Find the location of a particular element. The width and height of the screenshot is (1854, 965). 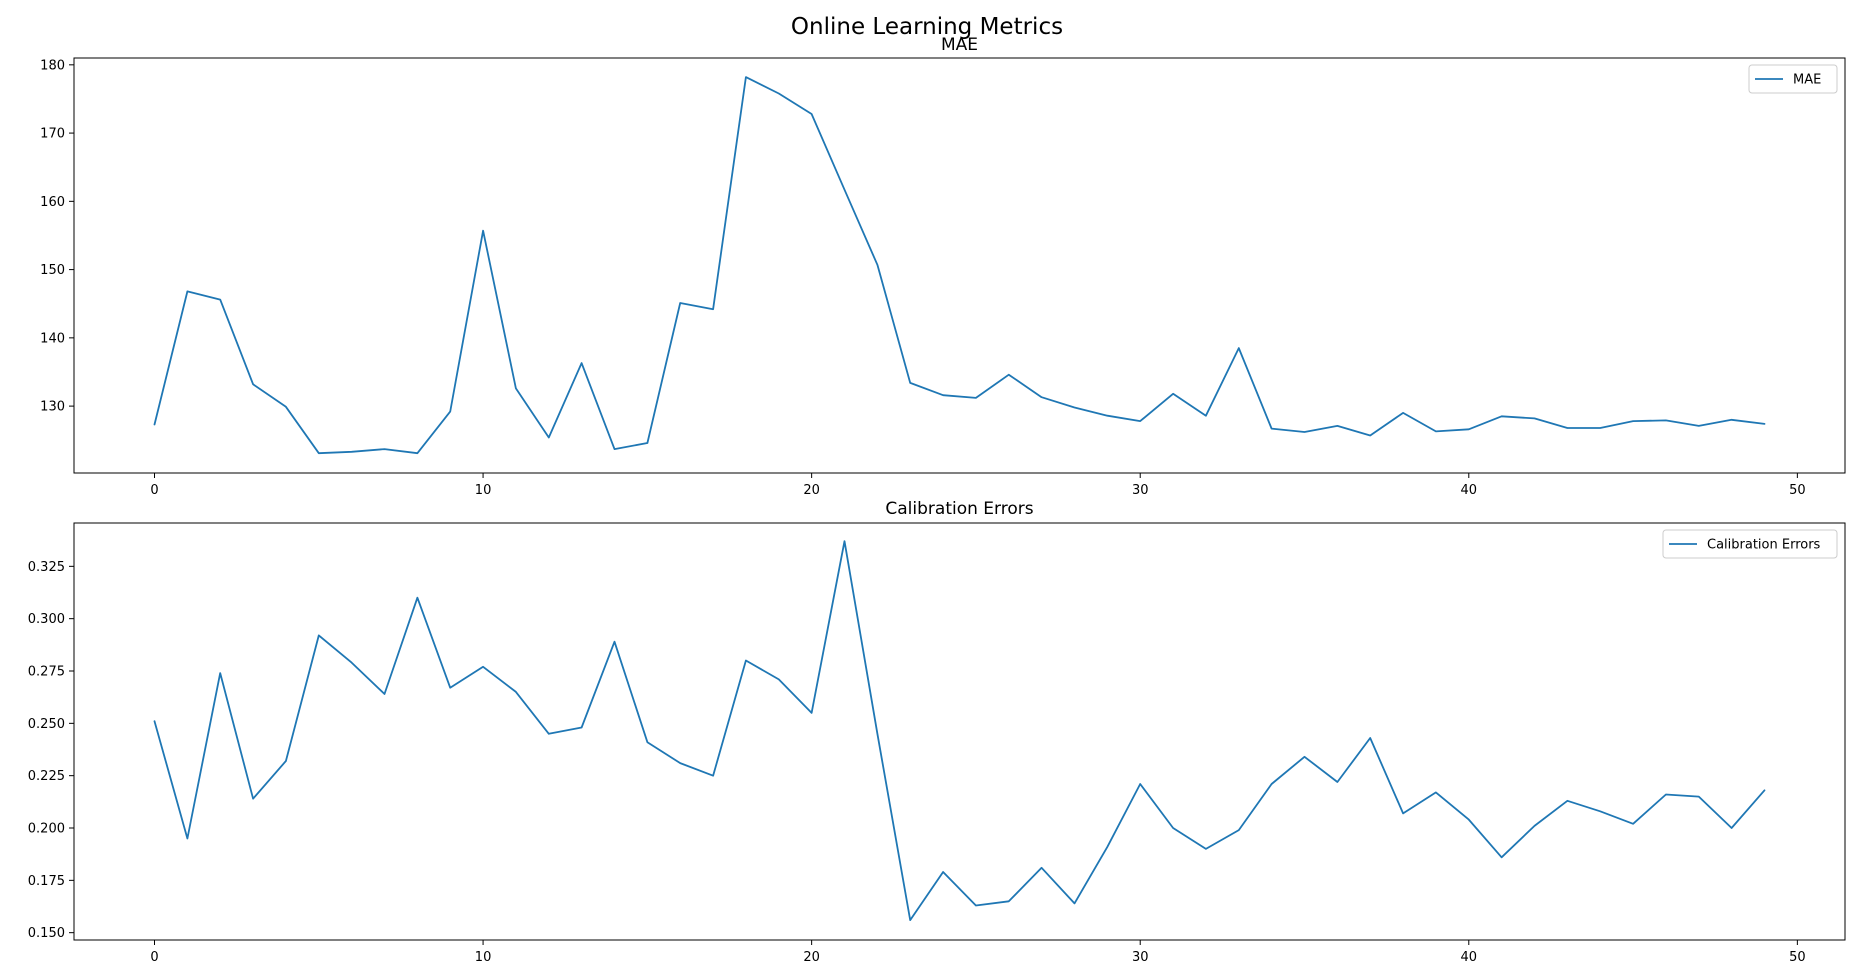

y-tick-label: 160 is located at coordinates (52, 202).